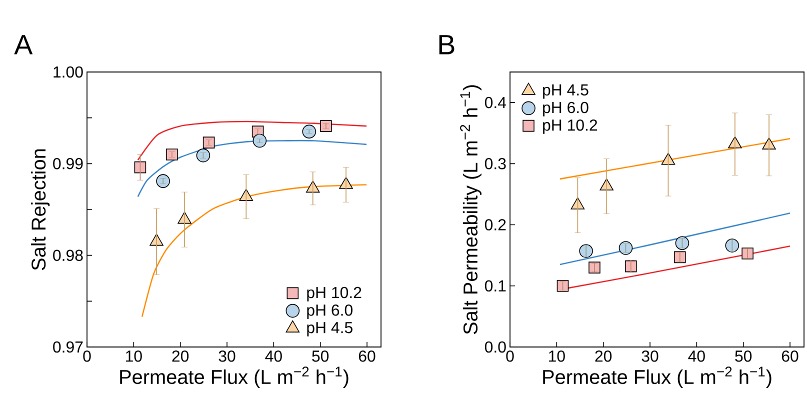 The height and width of the screenshot is (412, 807). Describe the element at coordinates (495, 347) in the screenshot. I see `y-tick-label: 0.0` at that location.